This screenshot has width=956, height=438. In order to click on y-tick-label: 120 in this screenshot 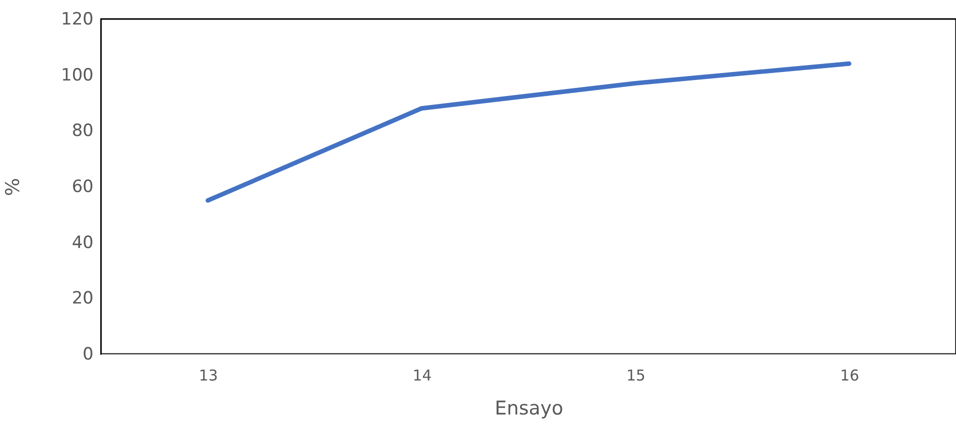, I will do `click(77, 20)`.